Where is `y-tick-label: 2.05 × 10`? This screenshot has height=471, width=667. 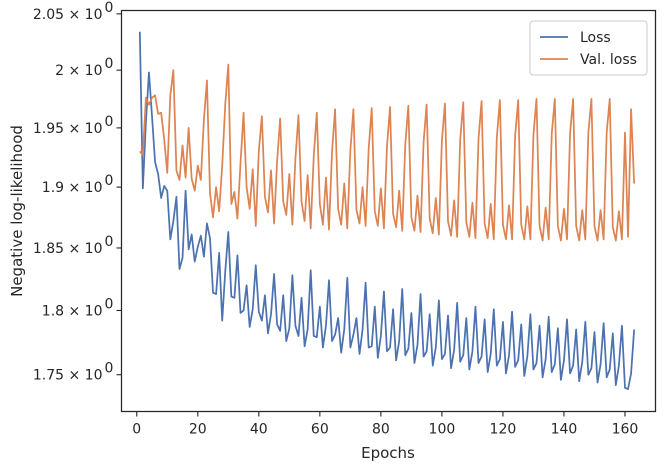
y-tick-label: 2.05 × 10 is located at coordinates (68, 15).